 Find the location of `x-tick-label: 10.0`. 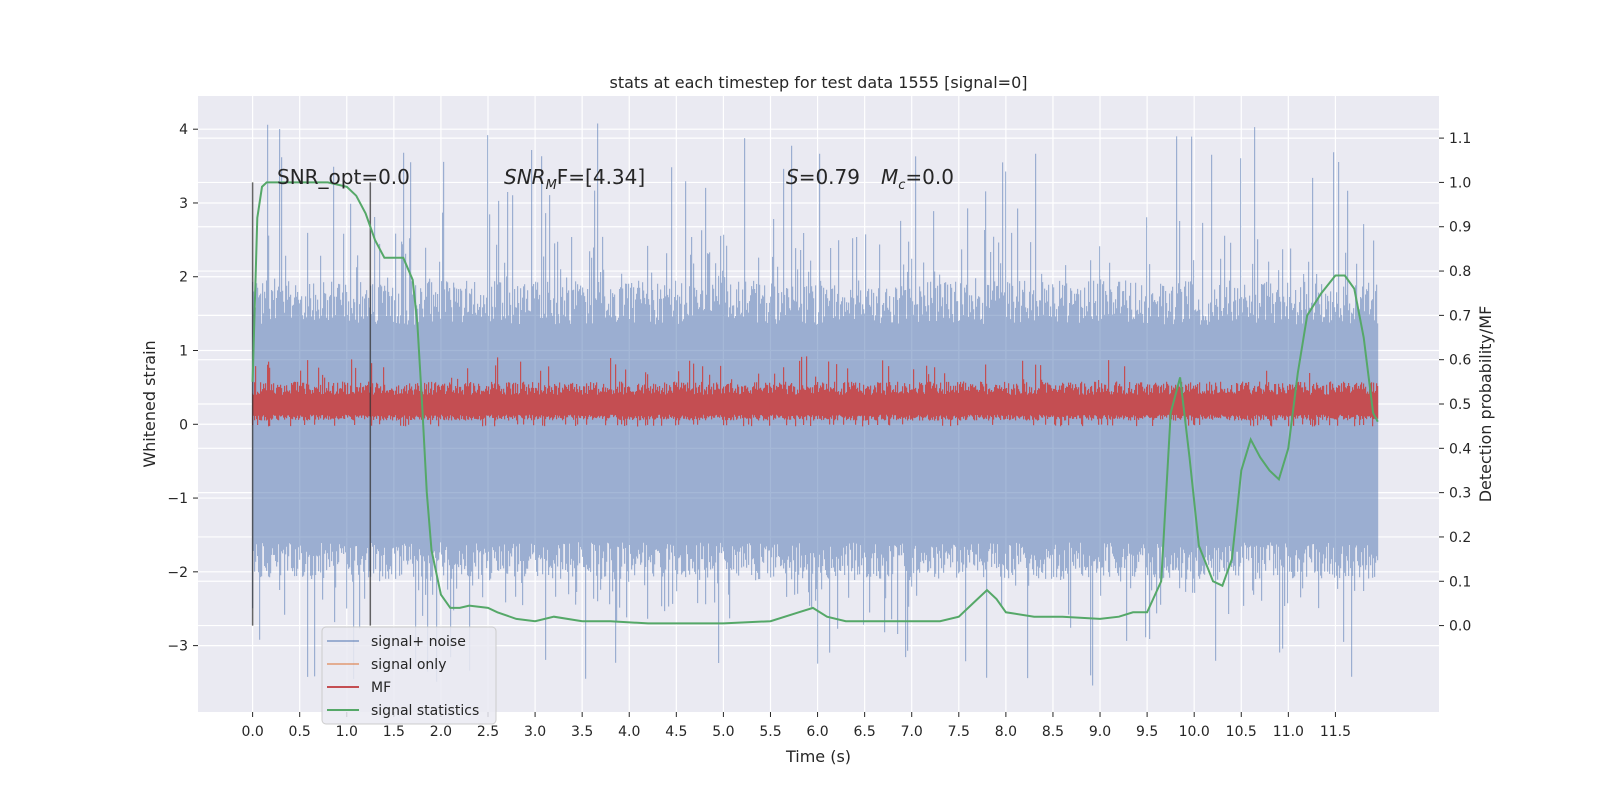

x-tick-label: 10.0 is located at coordinates (1194, 732).